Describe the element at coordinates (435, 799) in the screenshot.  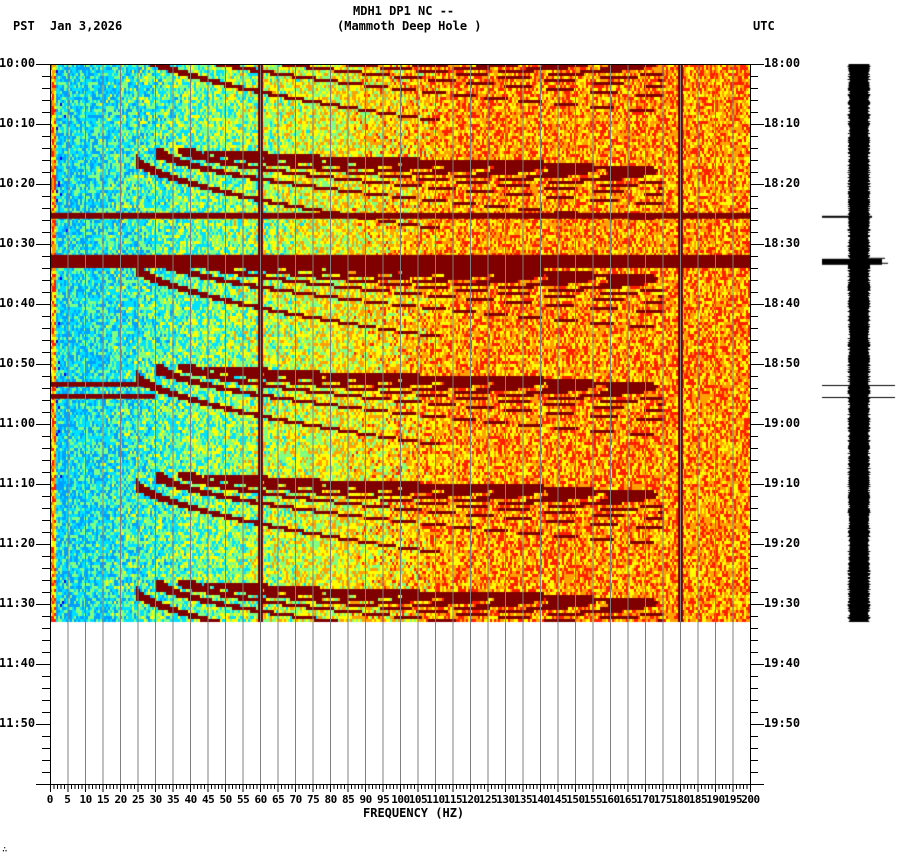
I see `x-tick-label: 110` at that location.